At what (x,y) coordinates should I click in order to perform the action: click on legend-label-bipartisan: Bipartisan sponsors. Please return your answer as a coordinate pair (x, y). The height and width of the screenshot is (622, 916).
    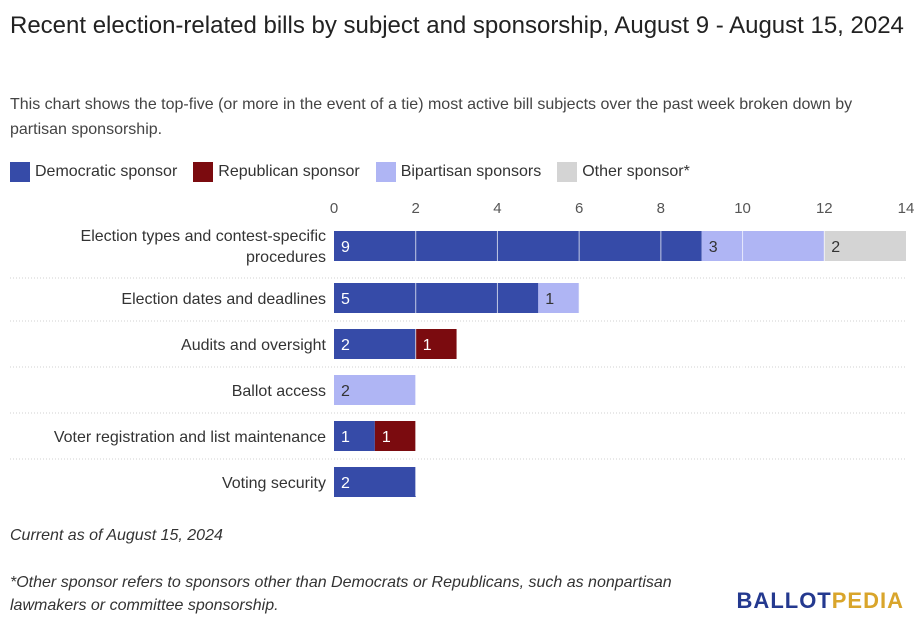
    Looking at the image, I should click on (471, 171).